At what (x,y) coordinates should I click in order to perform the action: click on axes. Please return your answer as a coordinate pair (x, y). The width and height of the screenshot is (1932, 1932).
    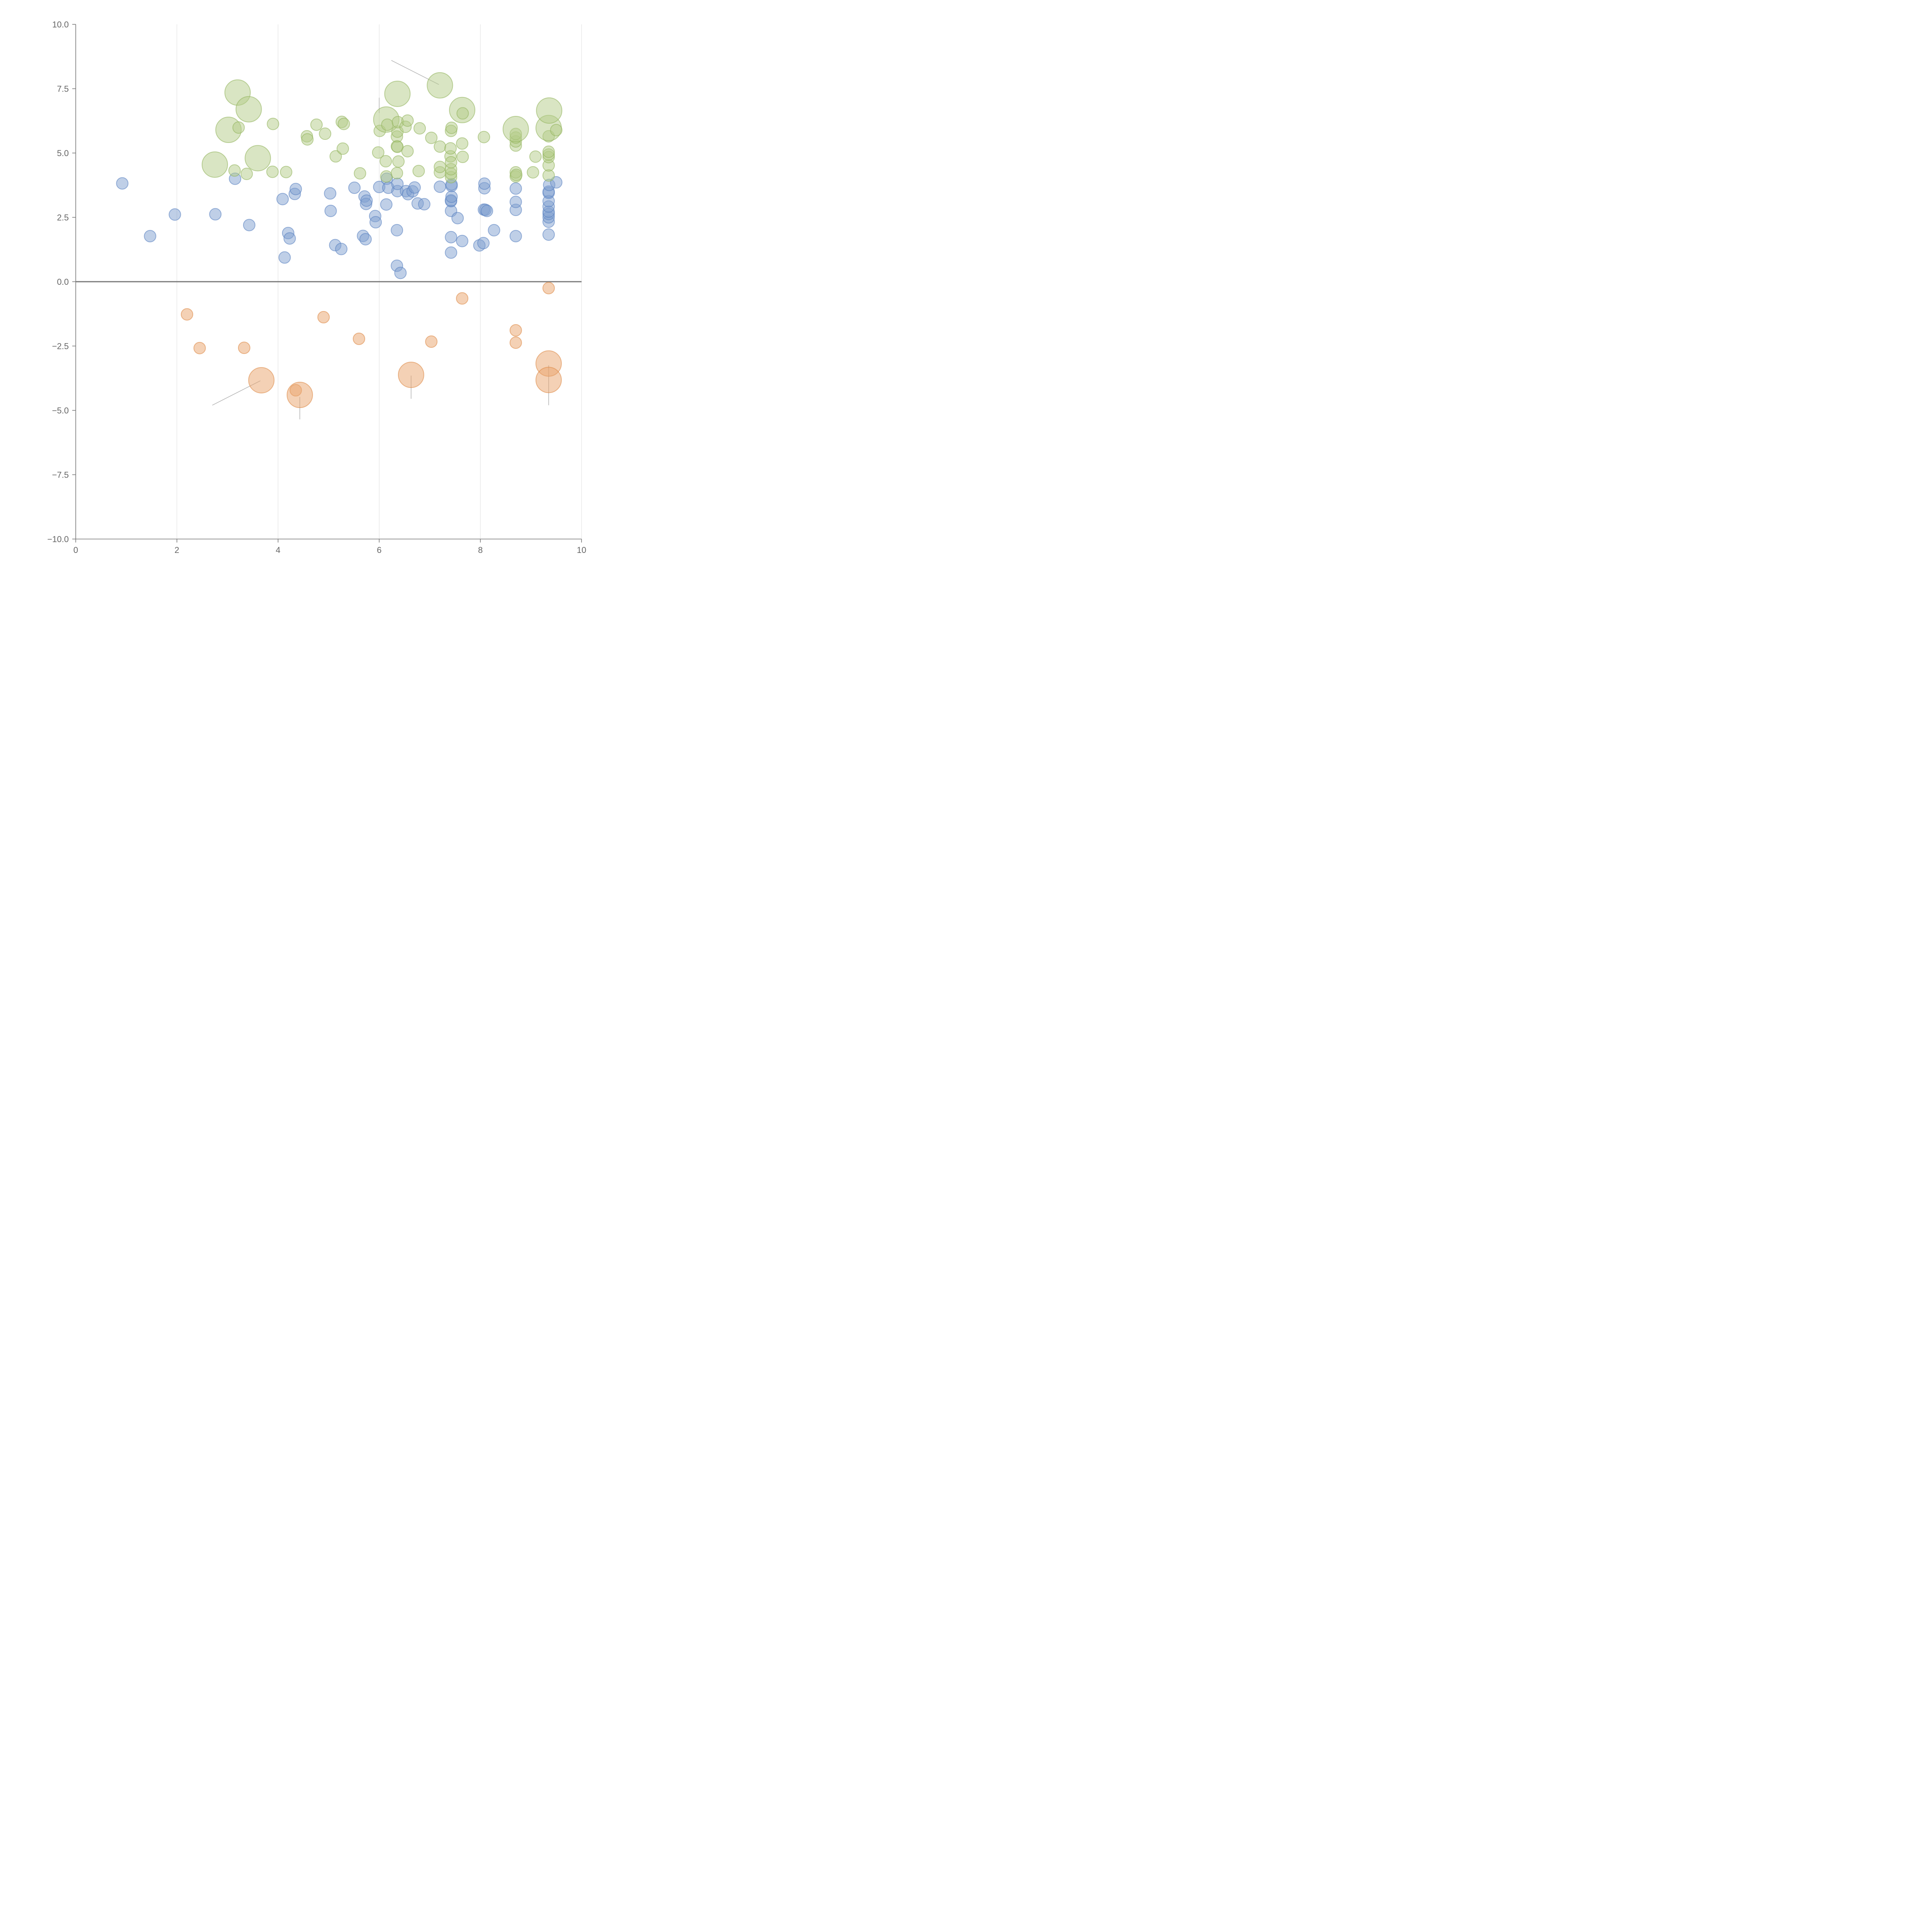
    Looking at the image, I should click on (327, 284).